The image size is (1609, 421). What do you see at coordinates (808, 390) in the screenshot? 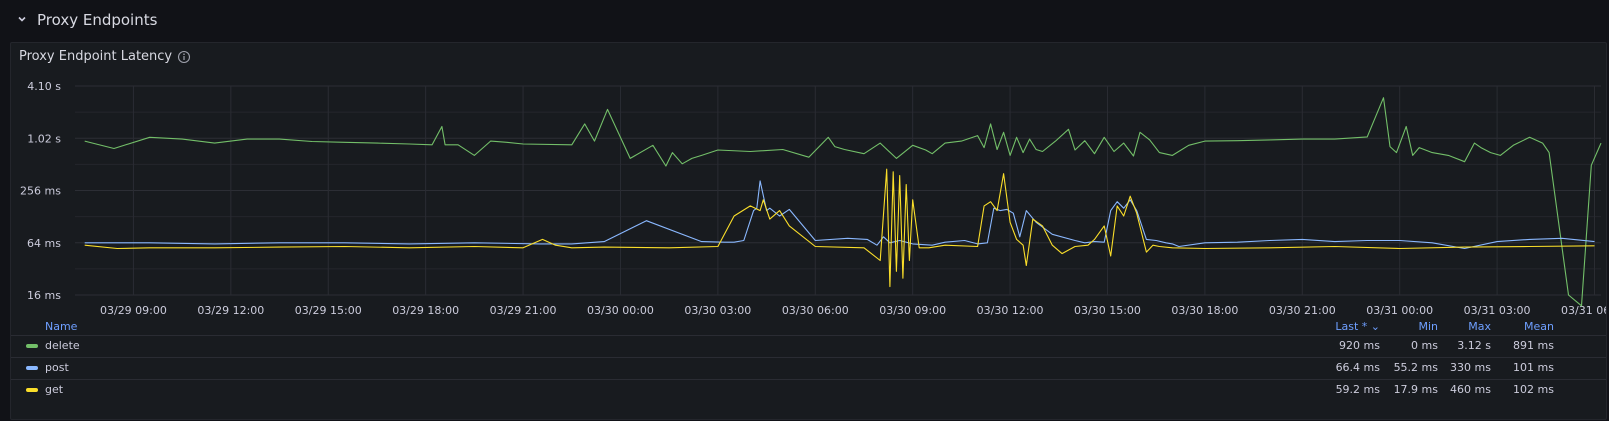
I see `legend-row-get: get 59.2 ms 17.9 ms 460 ms 102 ms` at bounding box center [808, 390].